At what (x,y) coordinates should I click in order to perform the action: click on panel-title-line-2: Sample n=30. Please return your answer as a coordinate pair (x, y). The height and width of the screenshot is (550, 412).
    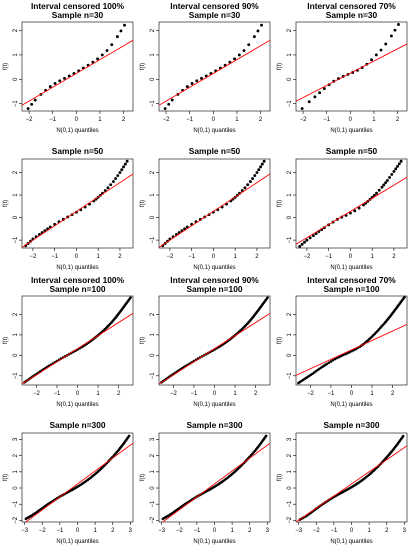
    Looking at the image, I should click on (78, 15).